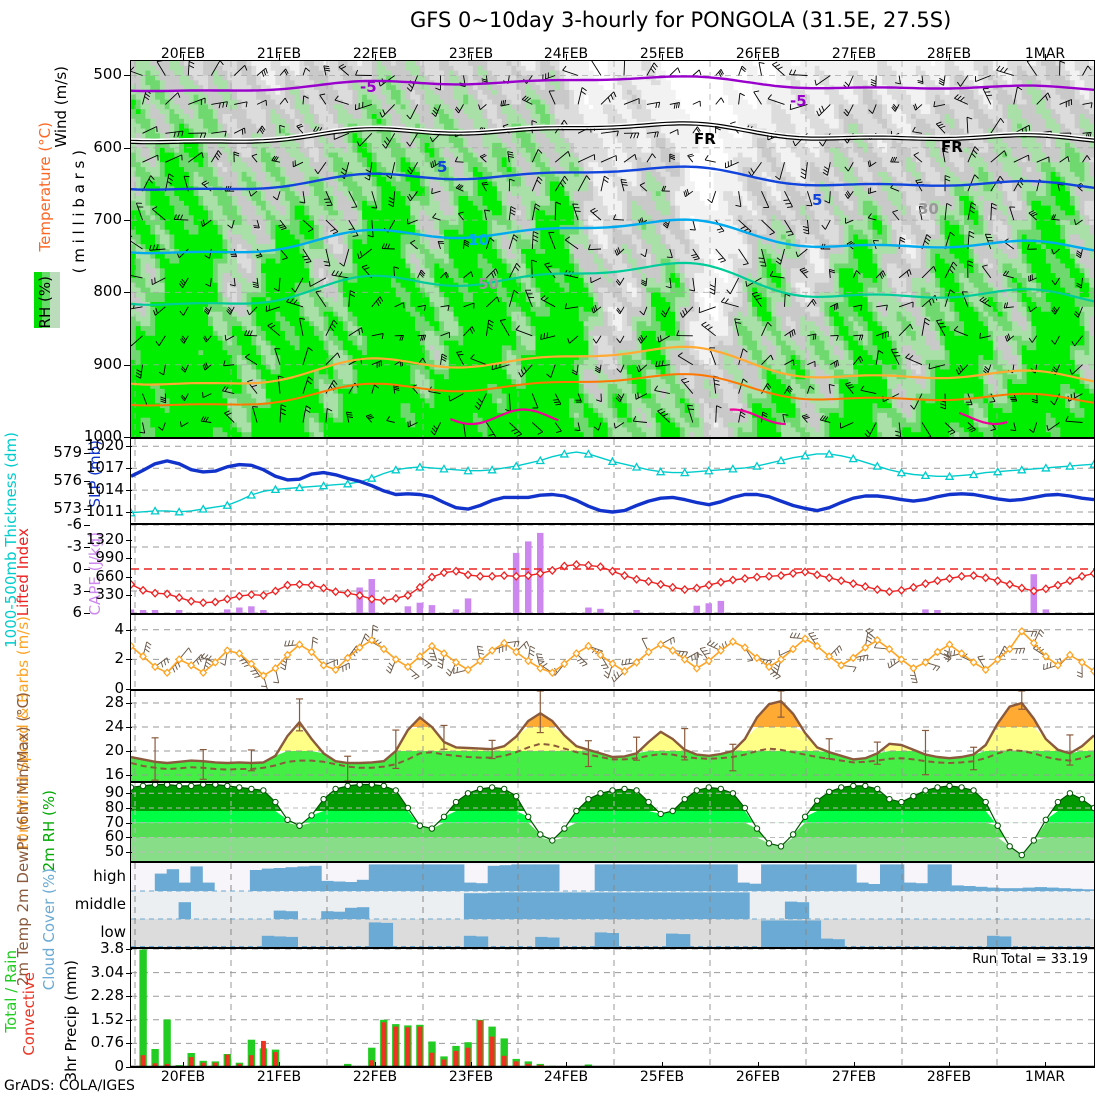 The height and width of the screenshot is (1100, 1100). What do you see at coordinates (107, 1042) in the screenshot?
I see `y-tick-label: 0.76` at bounding box center [107, 1042].